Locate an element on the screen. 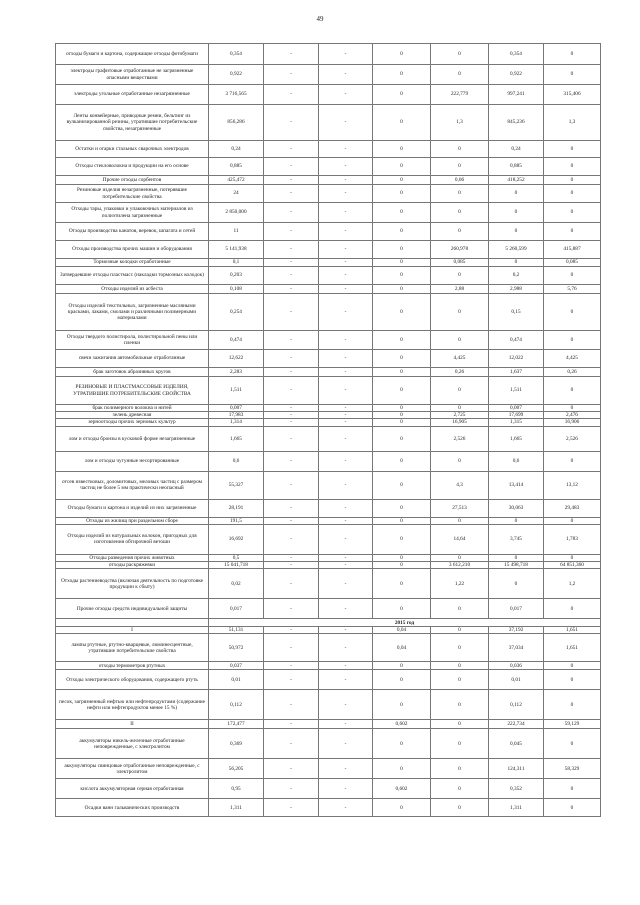 This screenshot has width=640, height=905. value-cell: 2,88 is located at coordinates (459, 289).